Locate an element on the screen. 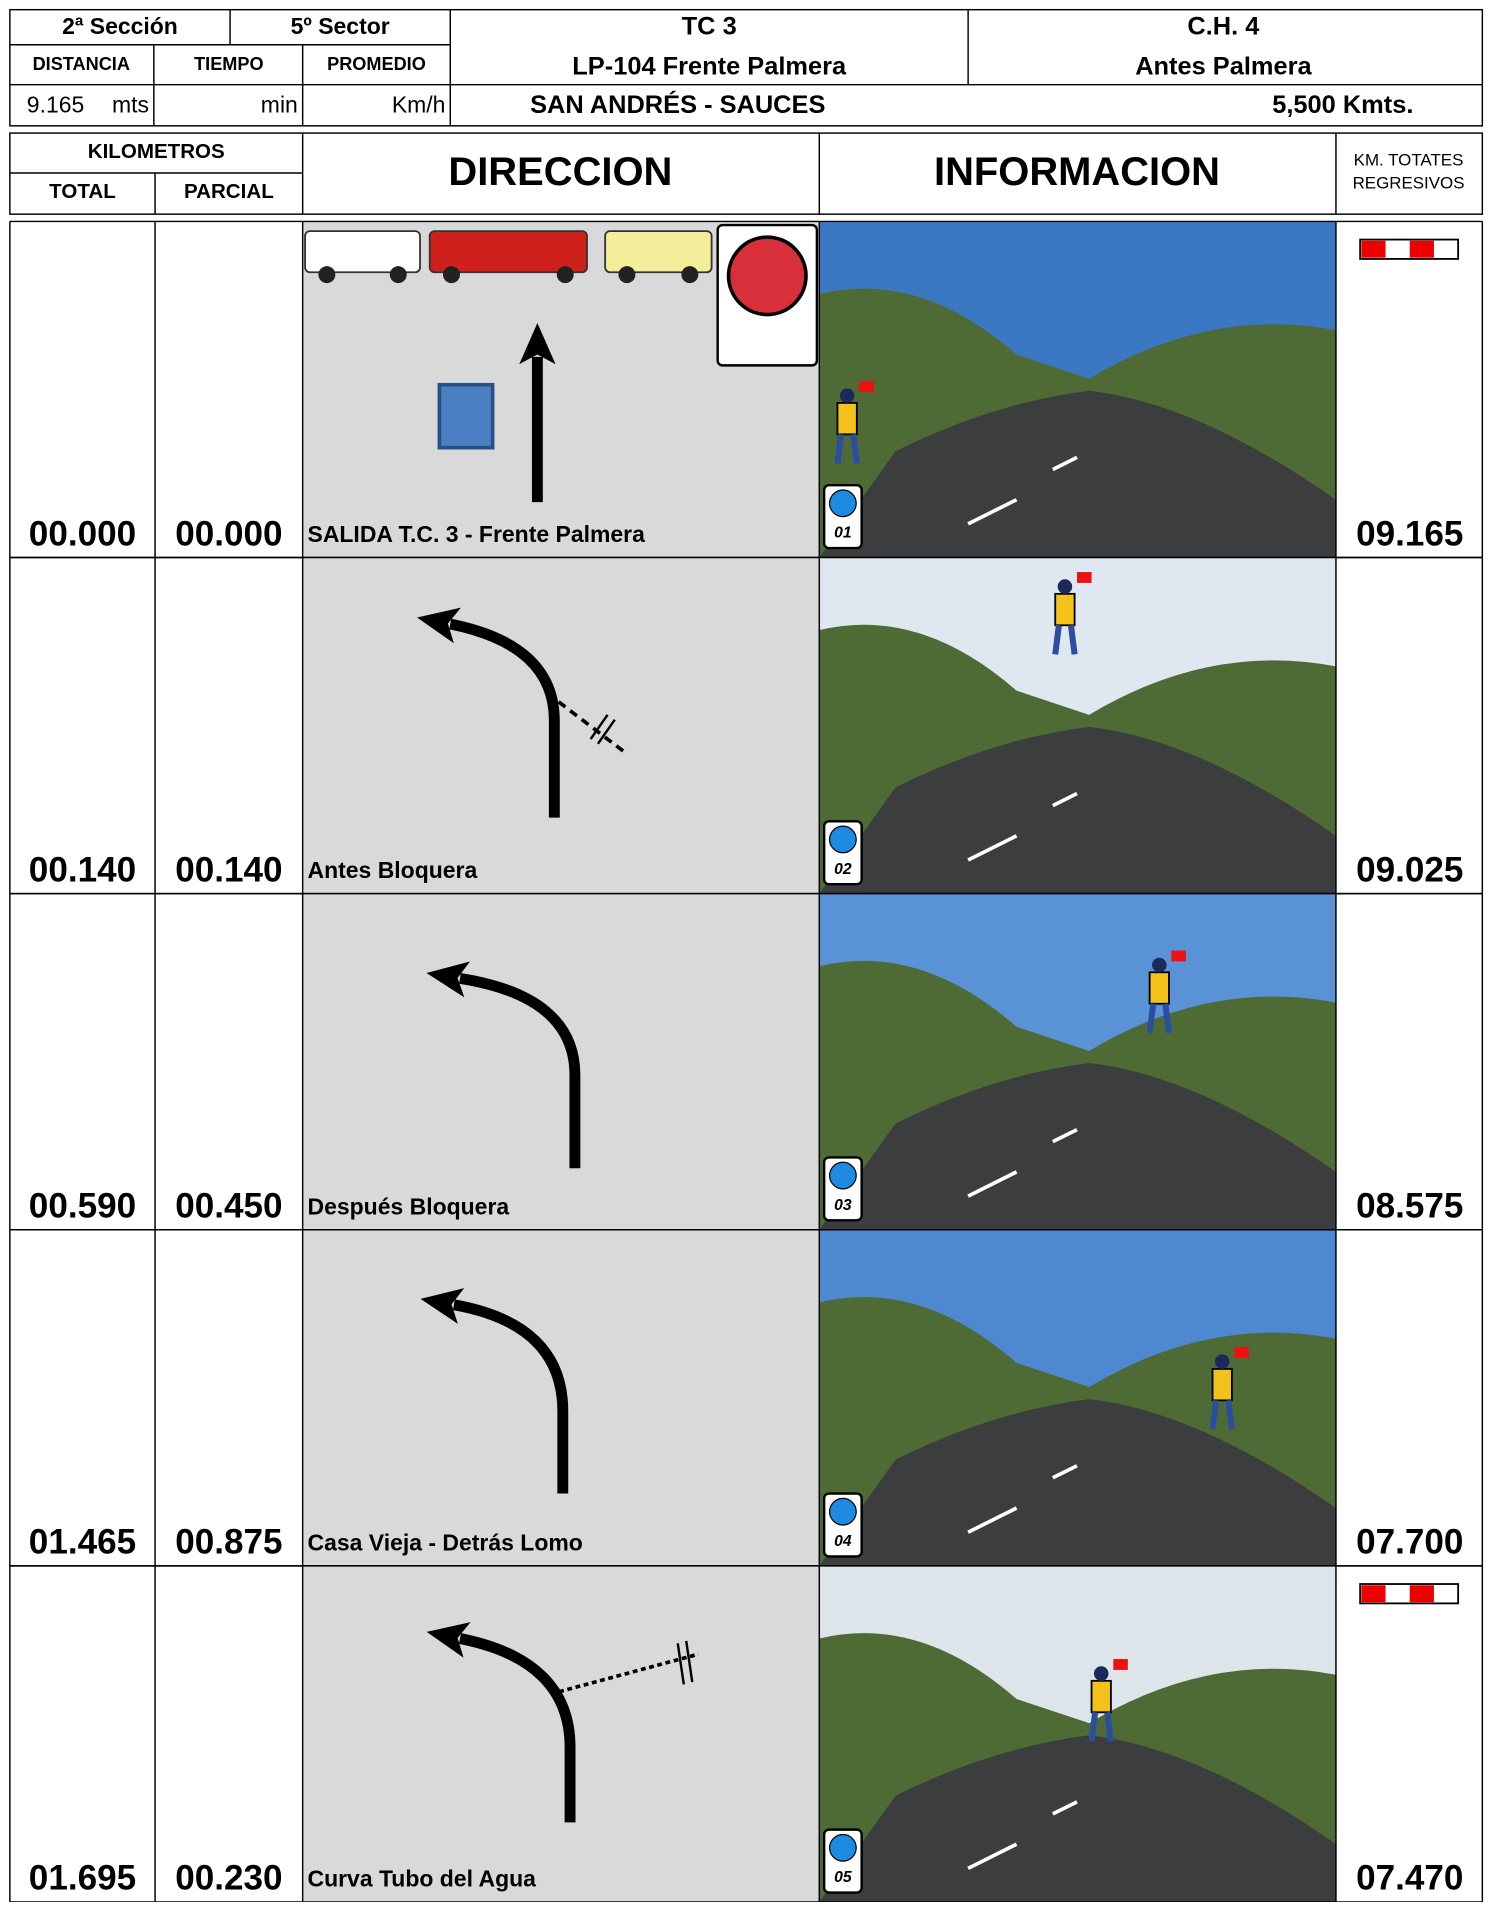 This screenshot has width=1491, height=1907. regresivos-2: REGRESIVOS is located at coordinates (1409, 182).